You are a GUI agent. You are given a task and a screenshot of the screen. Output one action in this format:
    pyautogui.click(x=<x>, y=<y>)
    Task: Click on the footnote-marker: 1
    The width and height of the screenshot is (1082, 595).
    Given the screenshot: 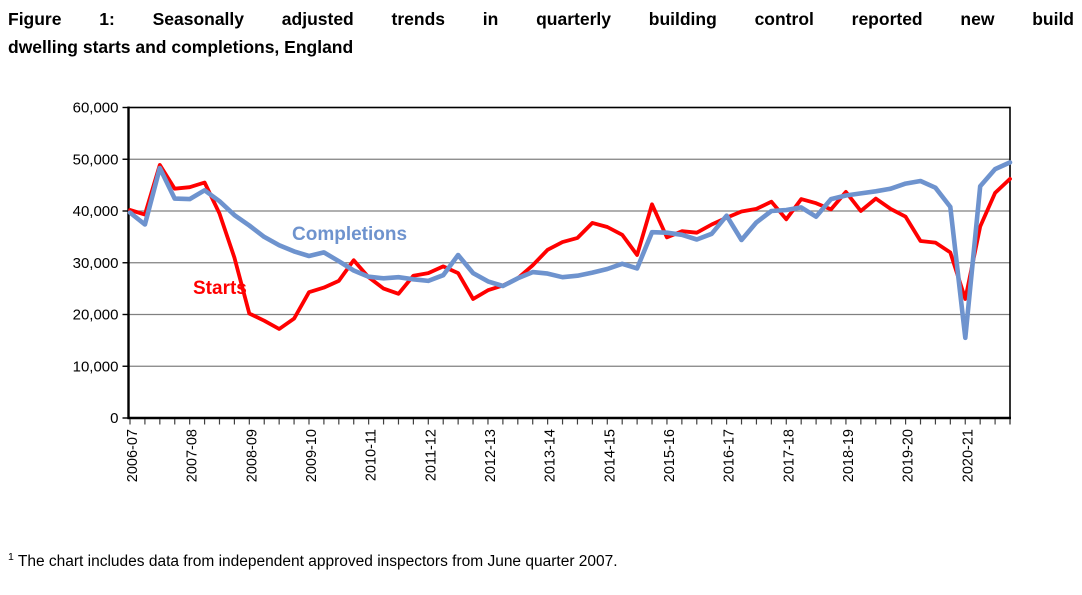 What is the action you would take?
    pyautogui.click(x=11, y=557)
    